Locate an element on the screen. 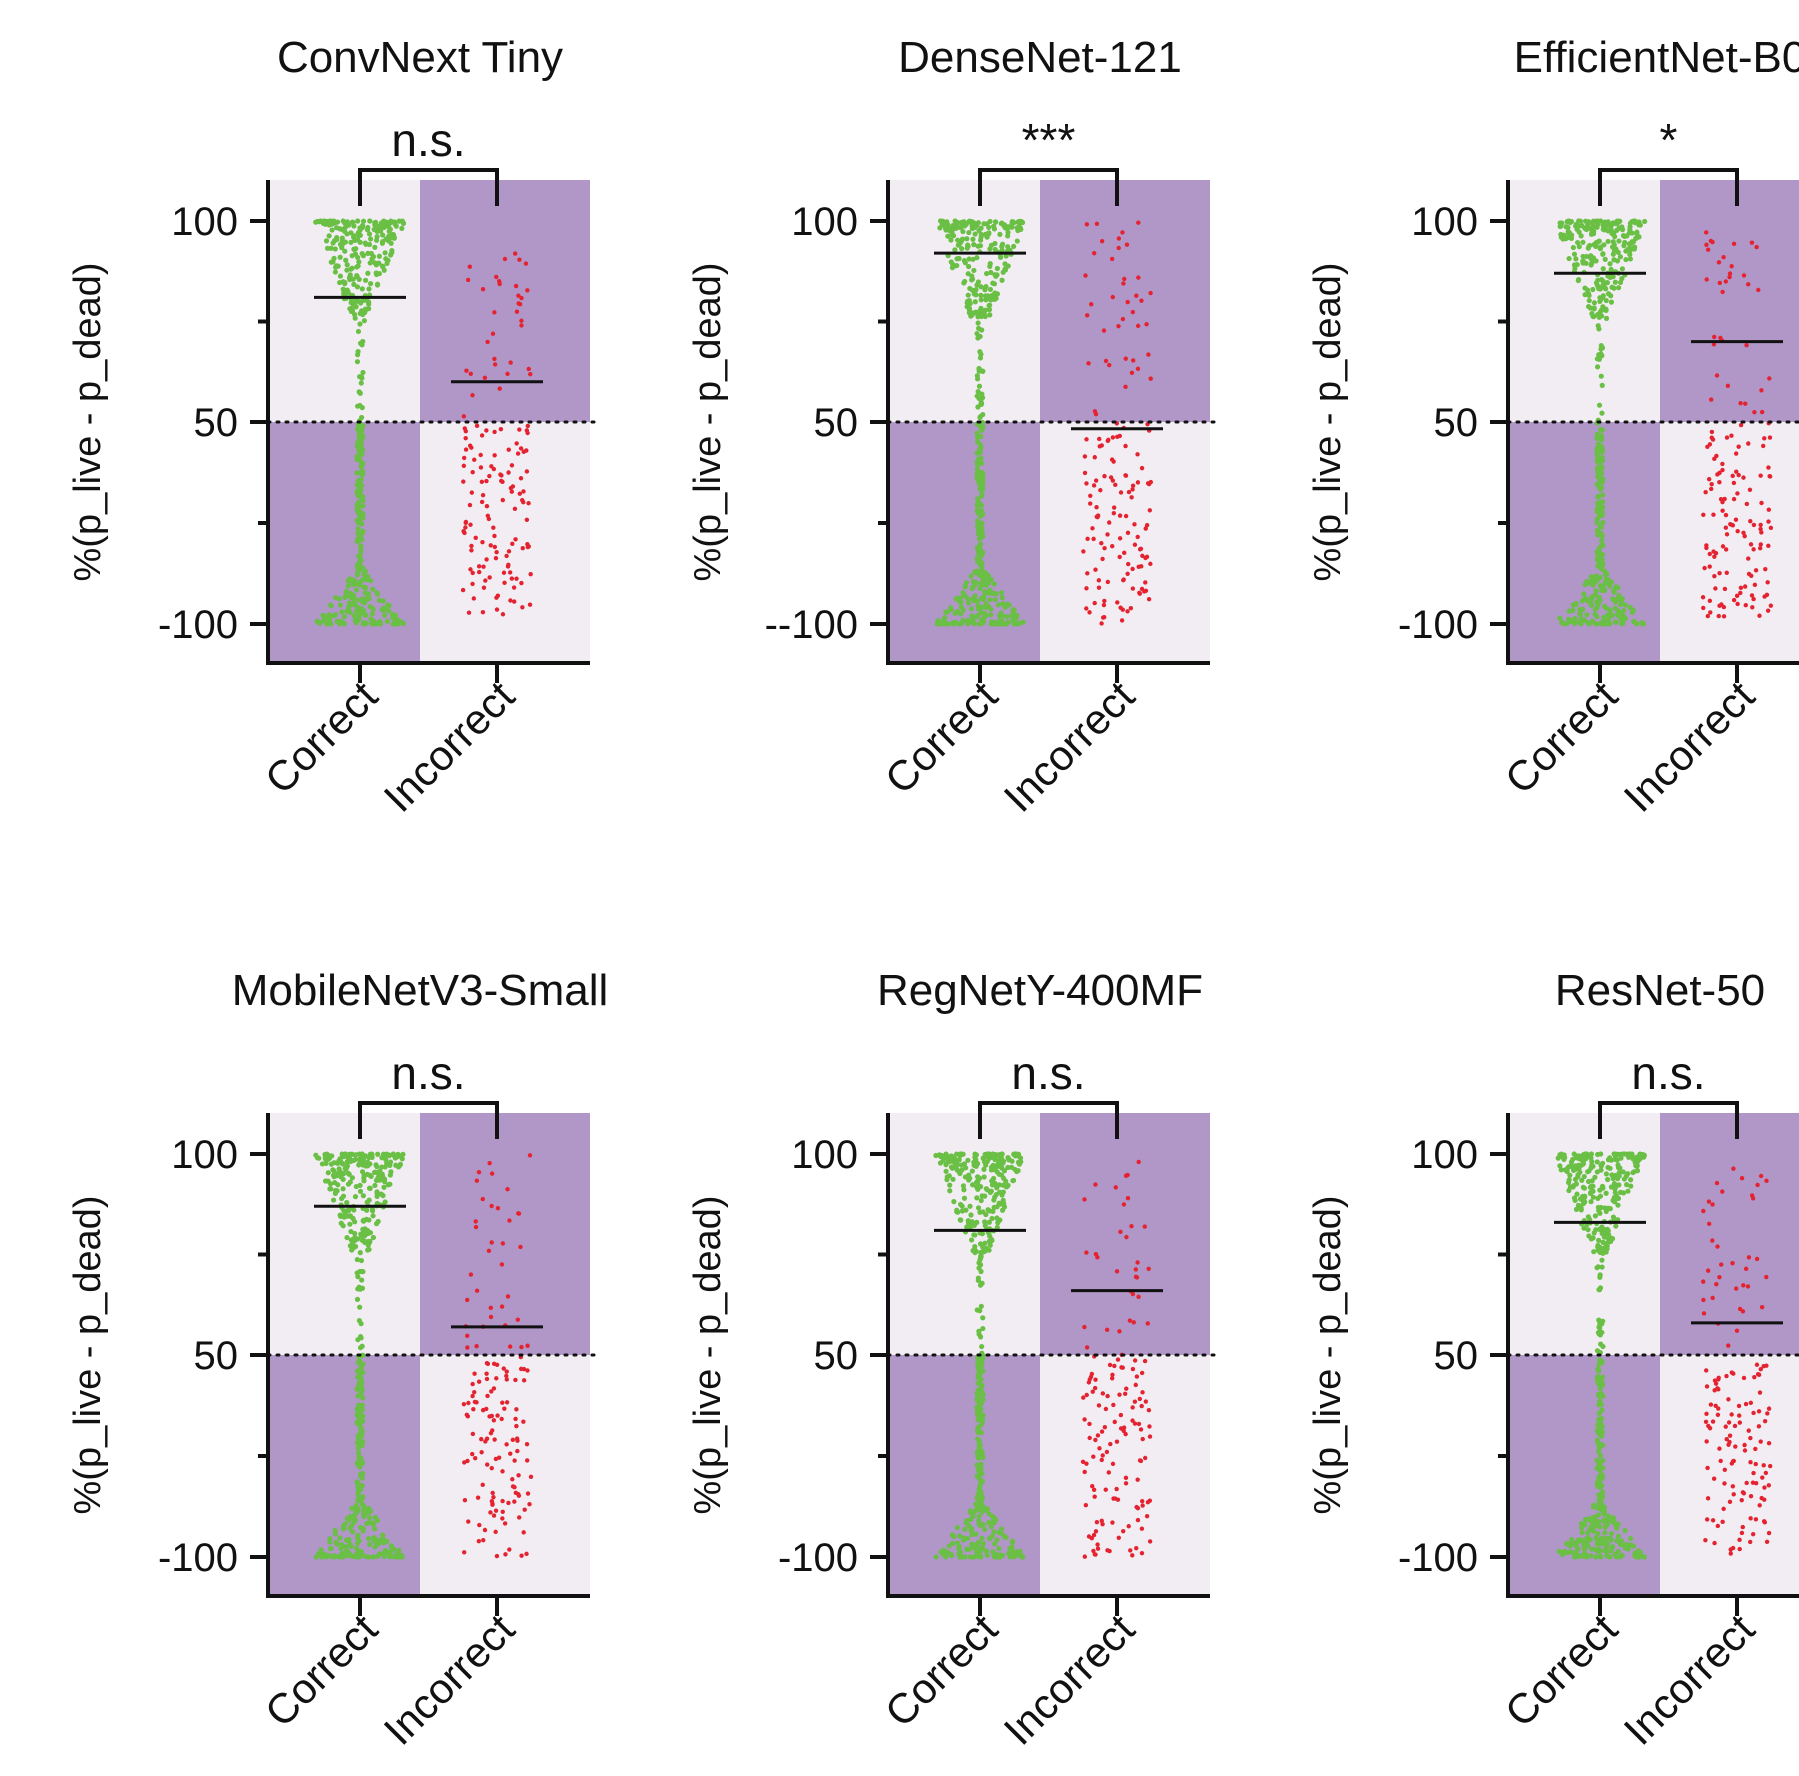 The width and height of the screenshot is (1799, 1776). significance-label: n.s. is located at coordinates (1048, 1073).